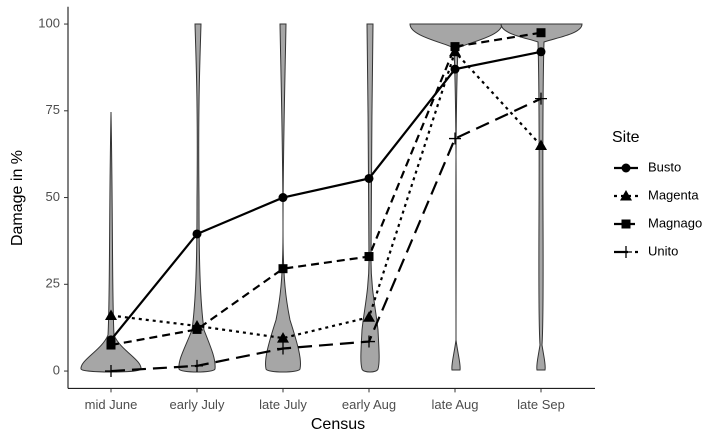  I want to click on x-tick-label: early Aug, so click(369, 404).